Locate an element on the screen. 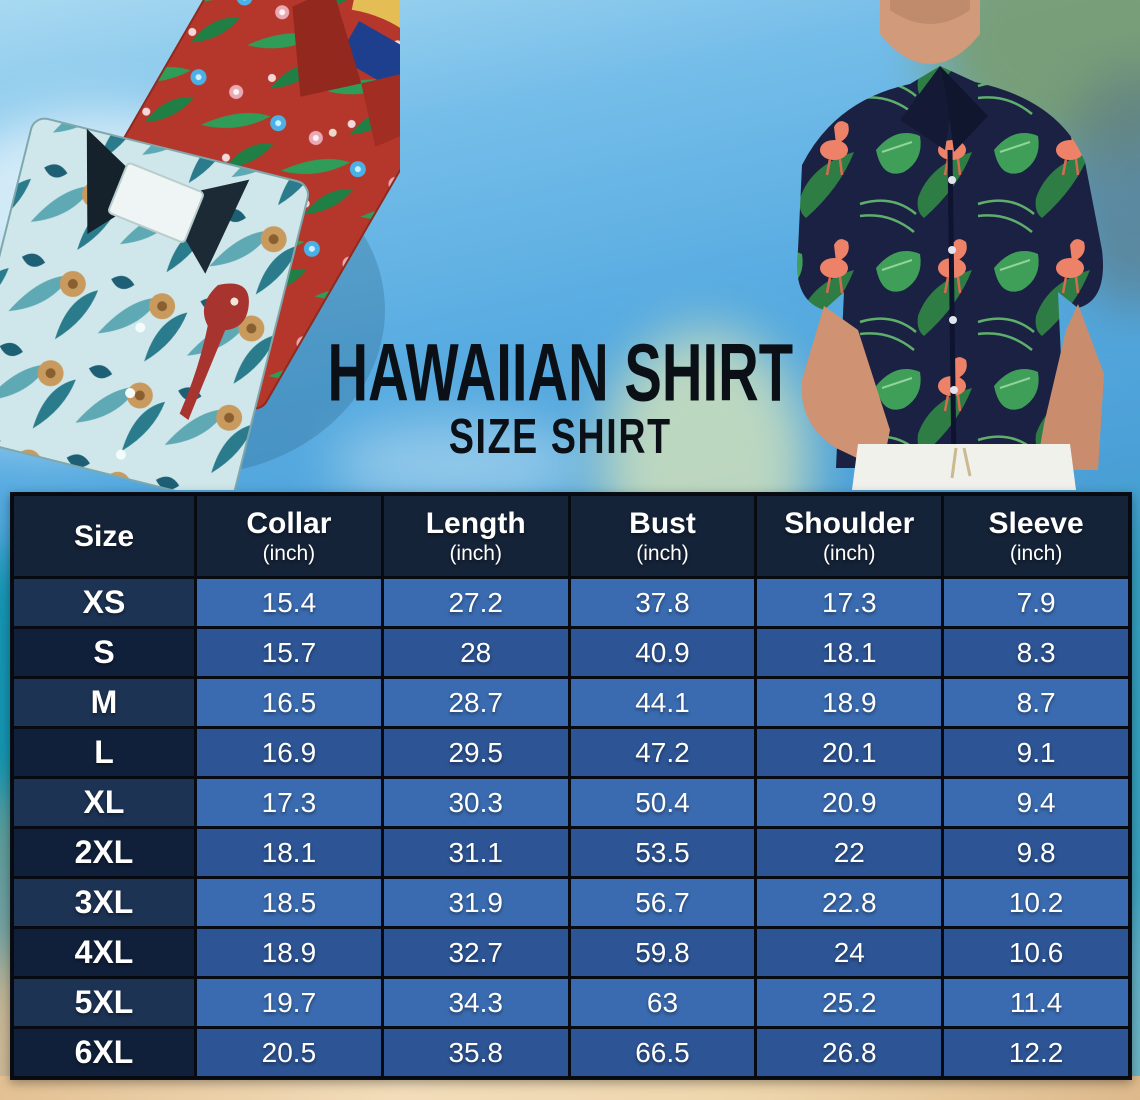 The image size is (1140, 1100). value-cell-2xl-sleeve: 9.8 is located at coordinates (1036, 852).